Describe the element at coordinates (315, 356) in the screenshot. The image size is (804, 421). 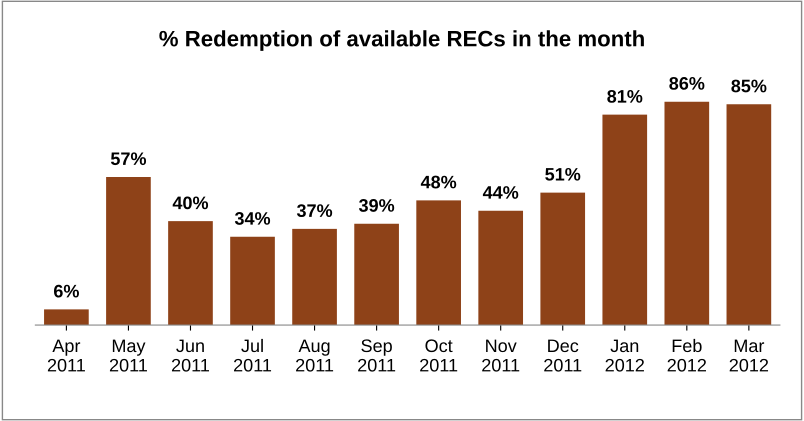
I see `x-tick-label: Aug 2011` at that location.